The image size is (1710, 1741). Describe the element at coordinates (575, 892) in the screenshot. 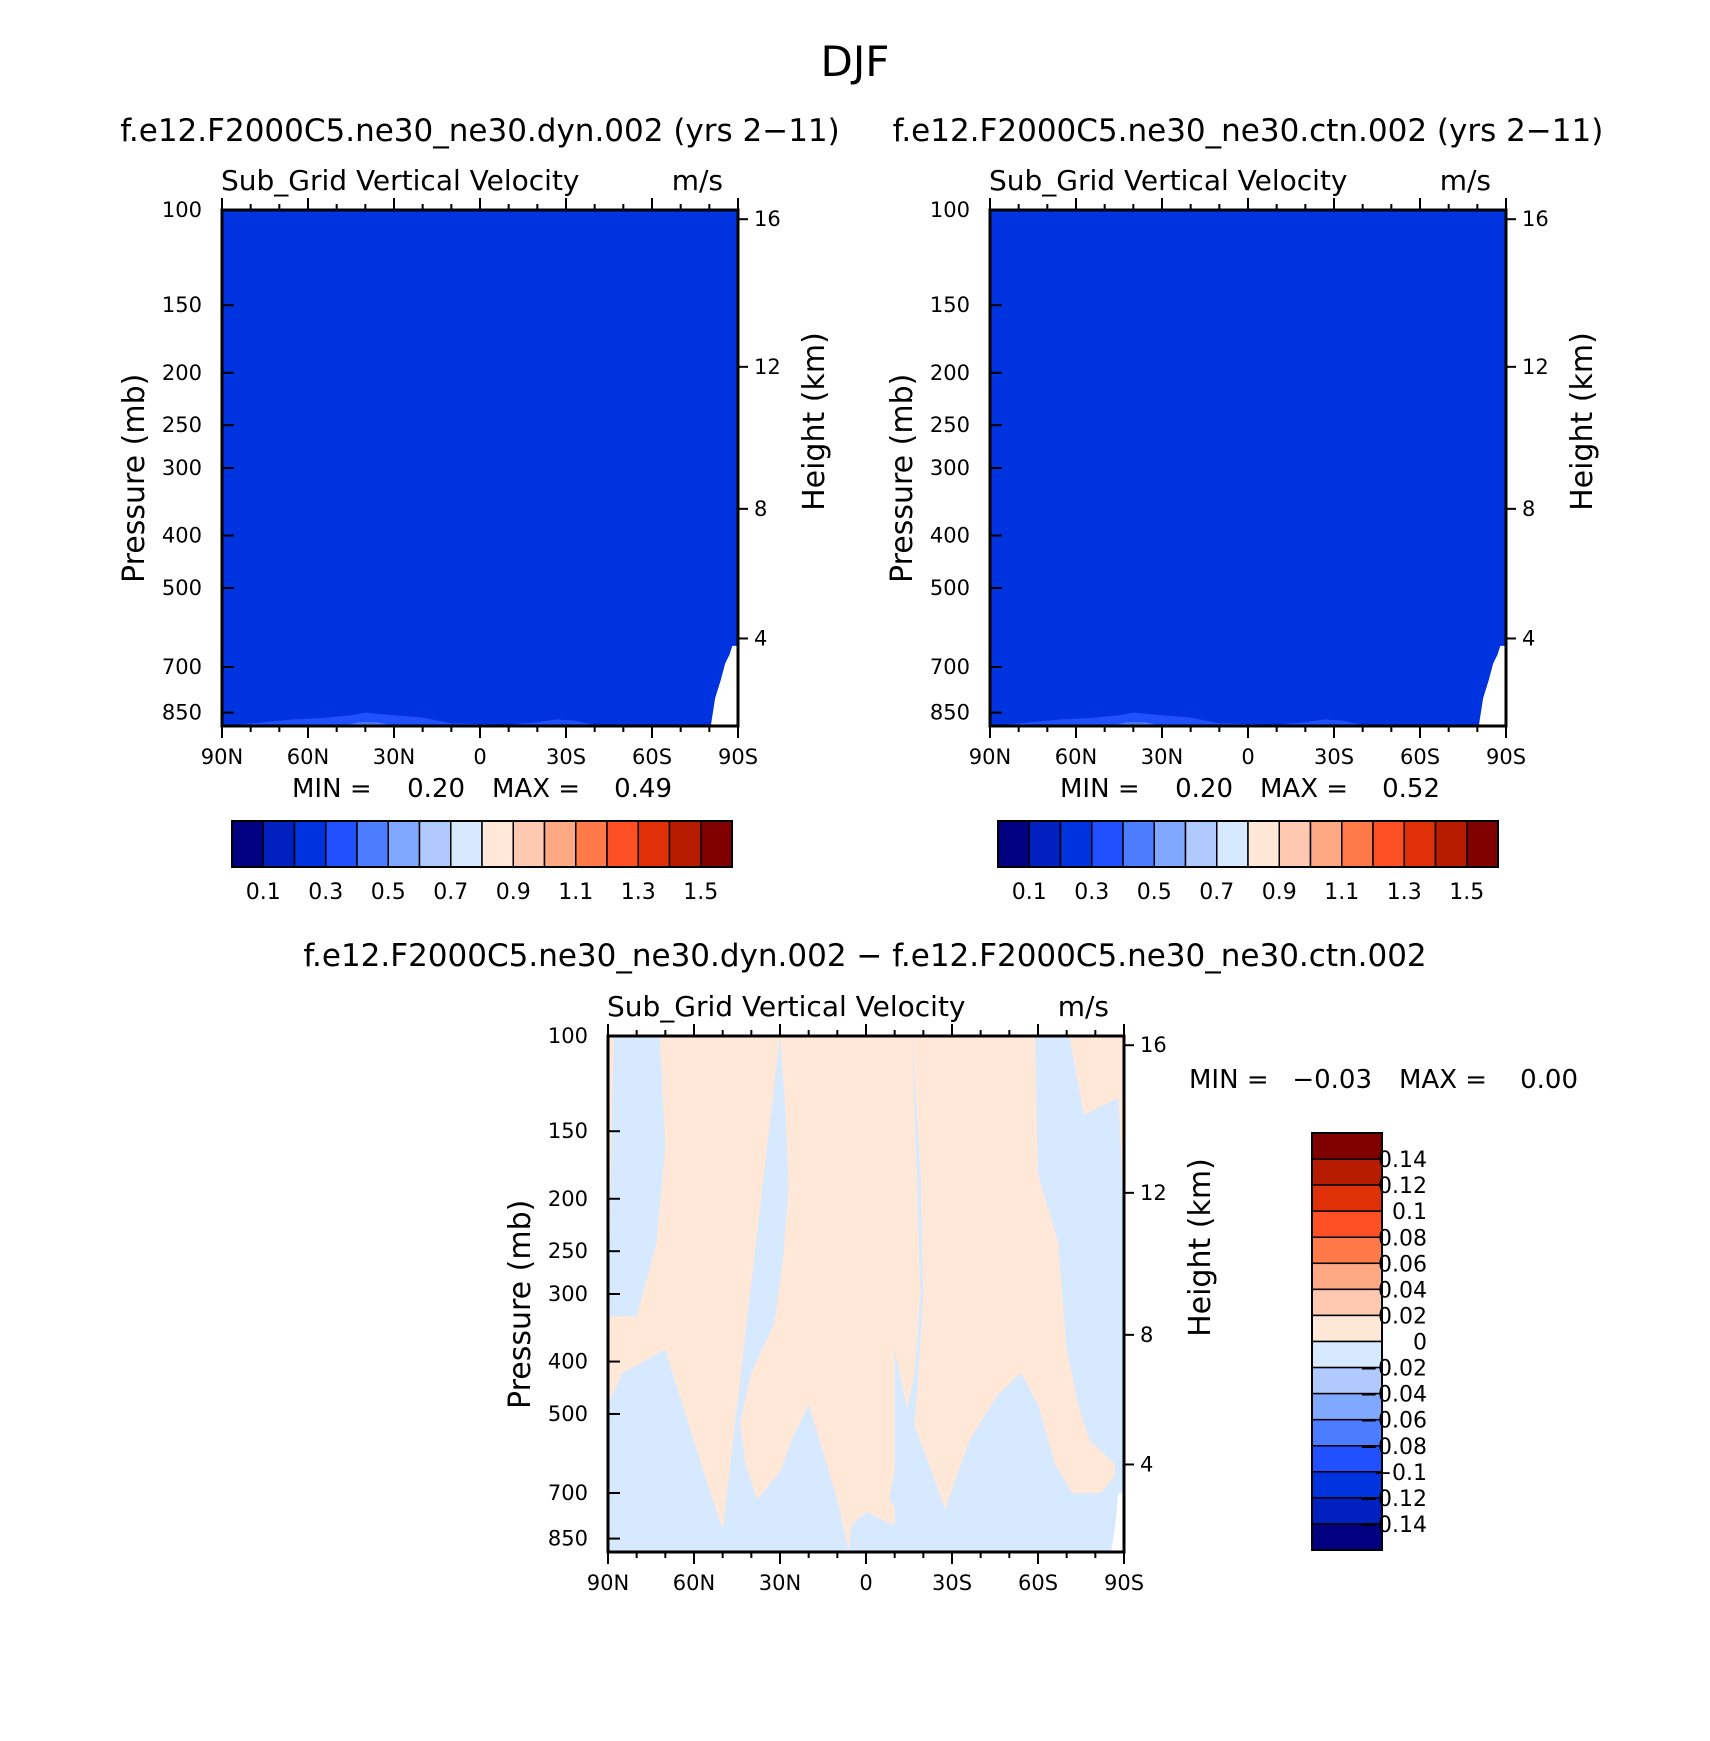

I see `colorbar-label: 1.1` at that location.